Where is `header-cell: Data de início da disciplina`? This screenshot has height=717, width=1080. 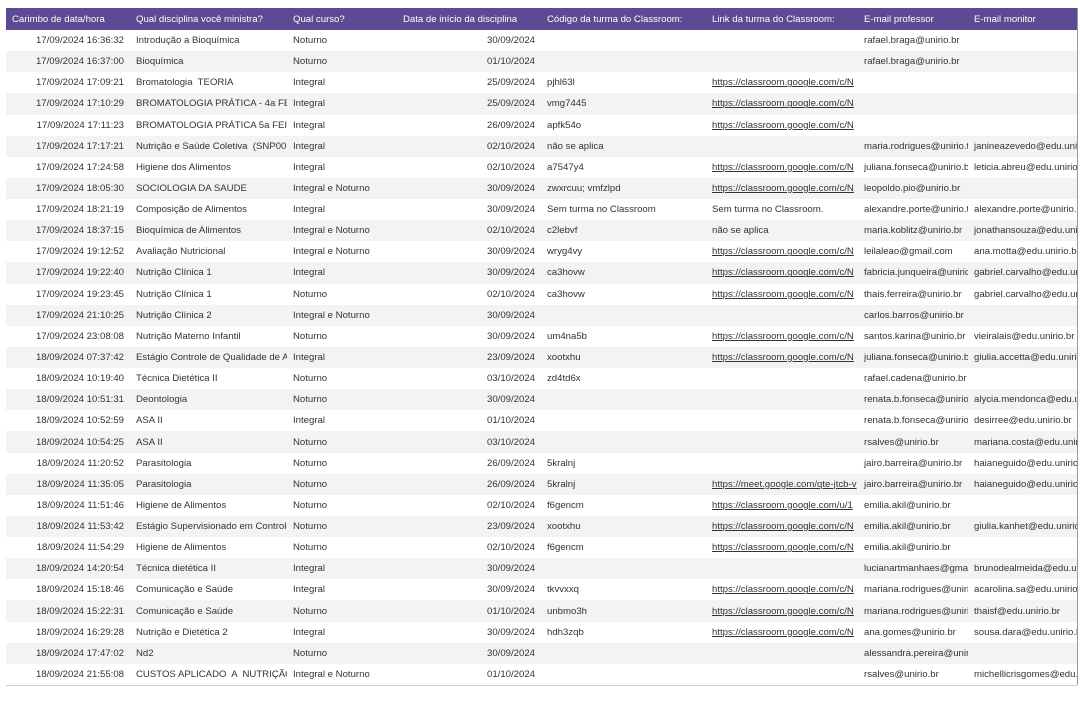
header-cell: Data de início da disciplina is located at coordinates (460, 19).